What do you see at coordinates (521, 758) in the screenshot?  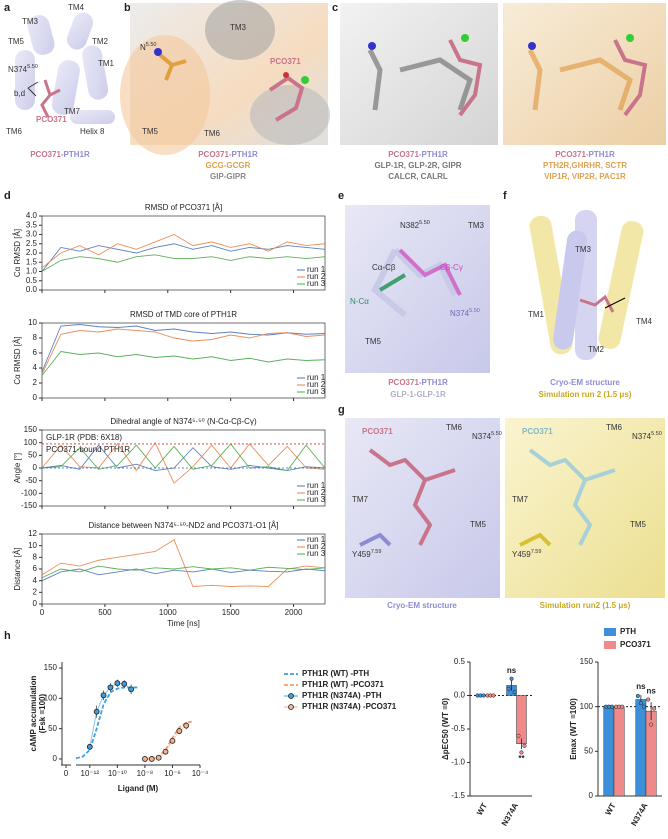 I see `annotation: **` at bounding box center [521, 758].